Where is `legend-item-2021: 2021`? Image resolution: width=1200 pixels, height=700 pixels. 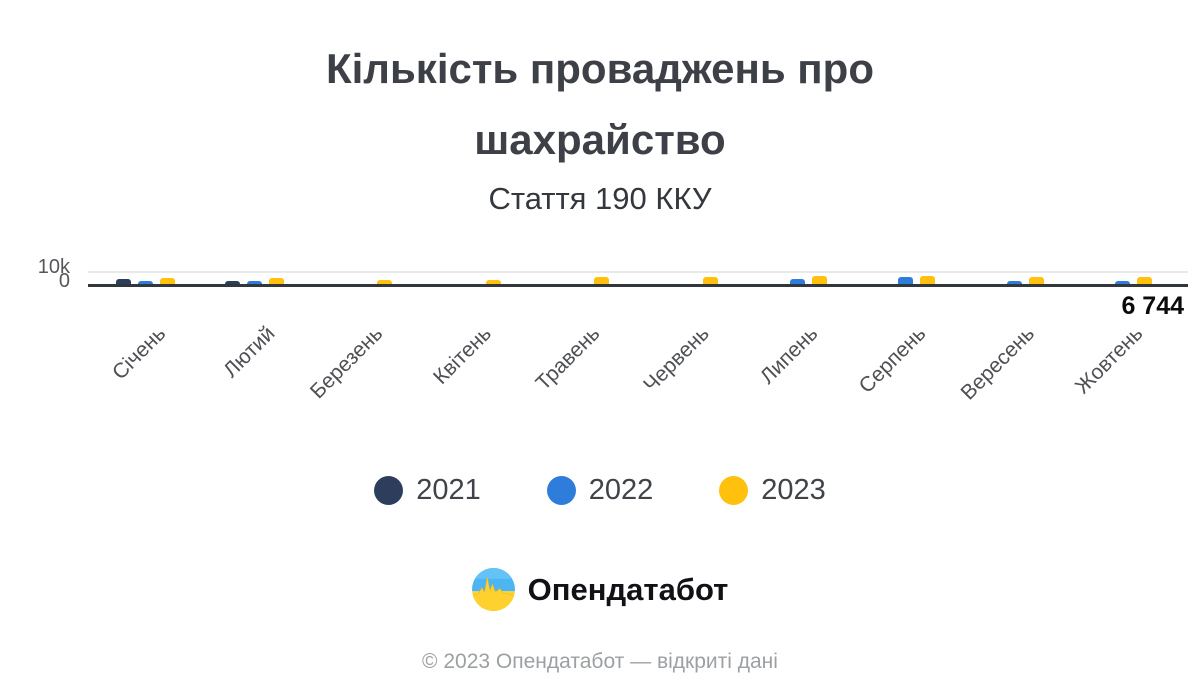
legend-item-2021: 2021 is located at coordinates (427, 490).